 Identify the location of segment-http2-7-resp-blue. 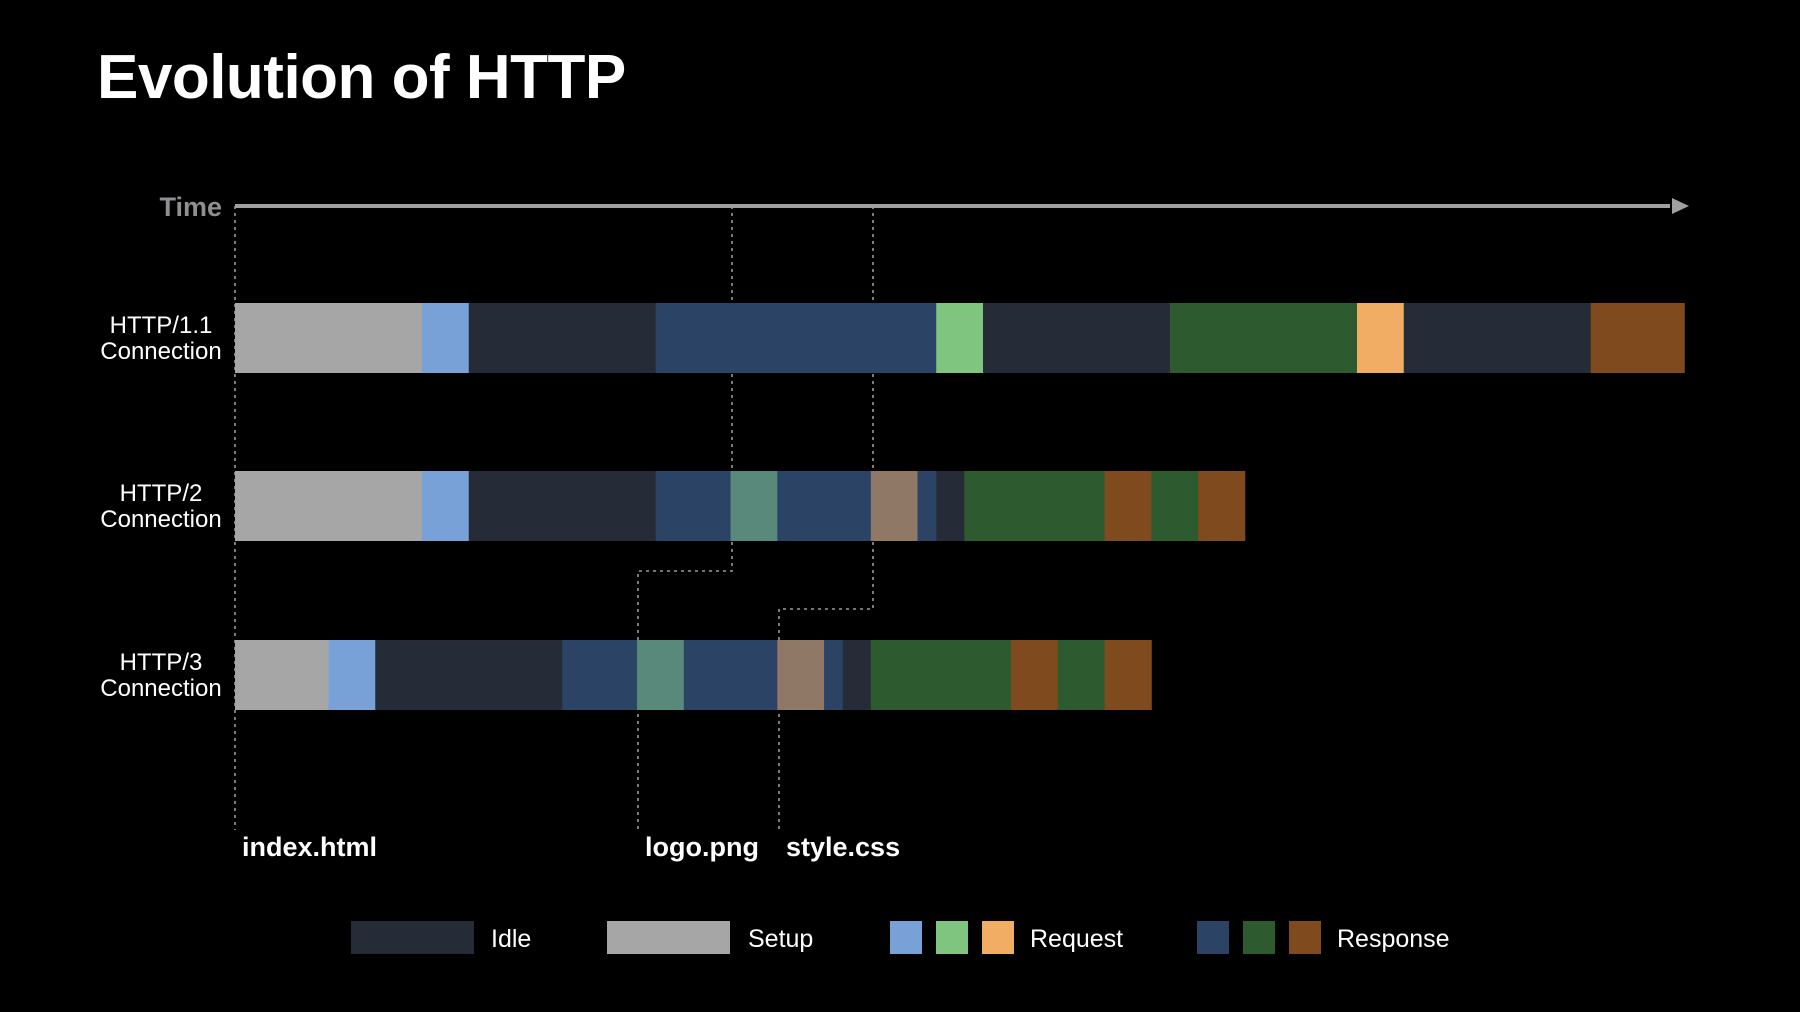
(927, 506).